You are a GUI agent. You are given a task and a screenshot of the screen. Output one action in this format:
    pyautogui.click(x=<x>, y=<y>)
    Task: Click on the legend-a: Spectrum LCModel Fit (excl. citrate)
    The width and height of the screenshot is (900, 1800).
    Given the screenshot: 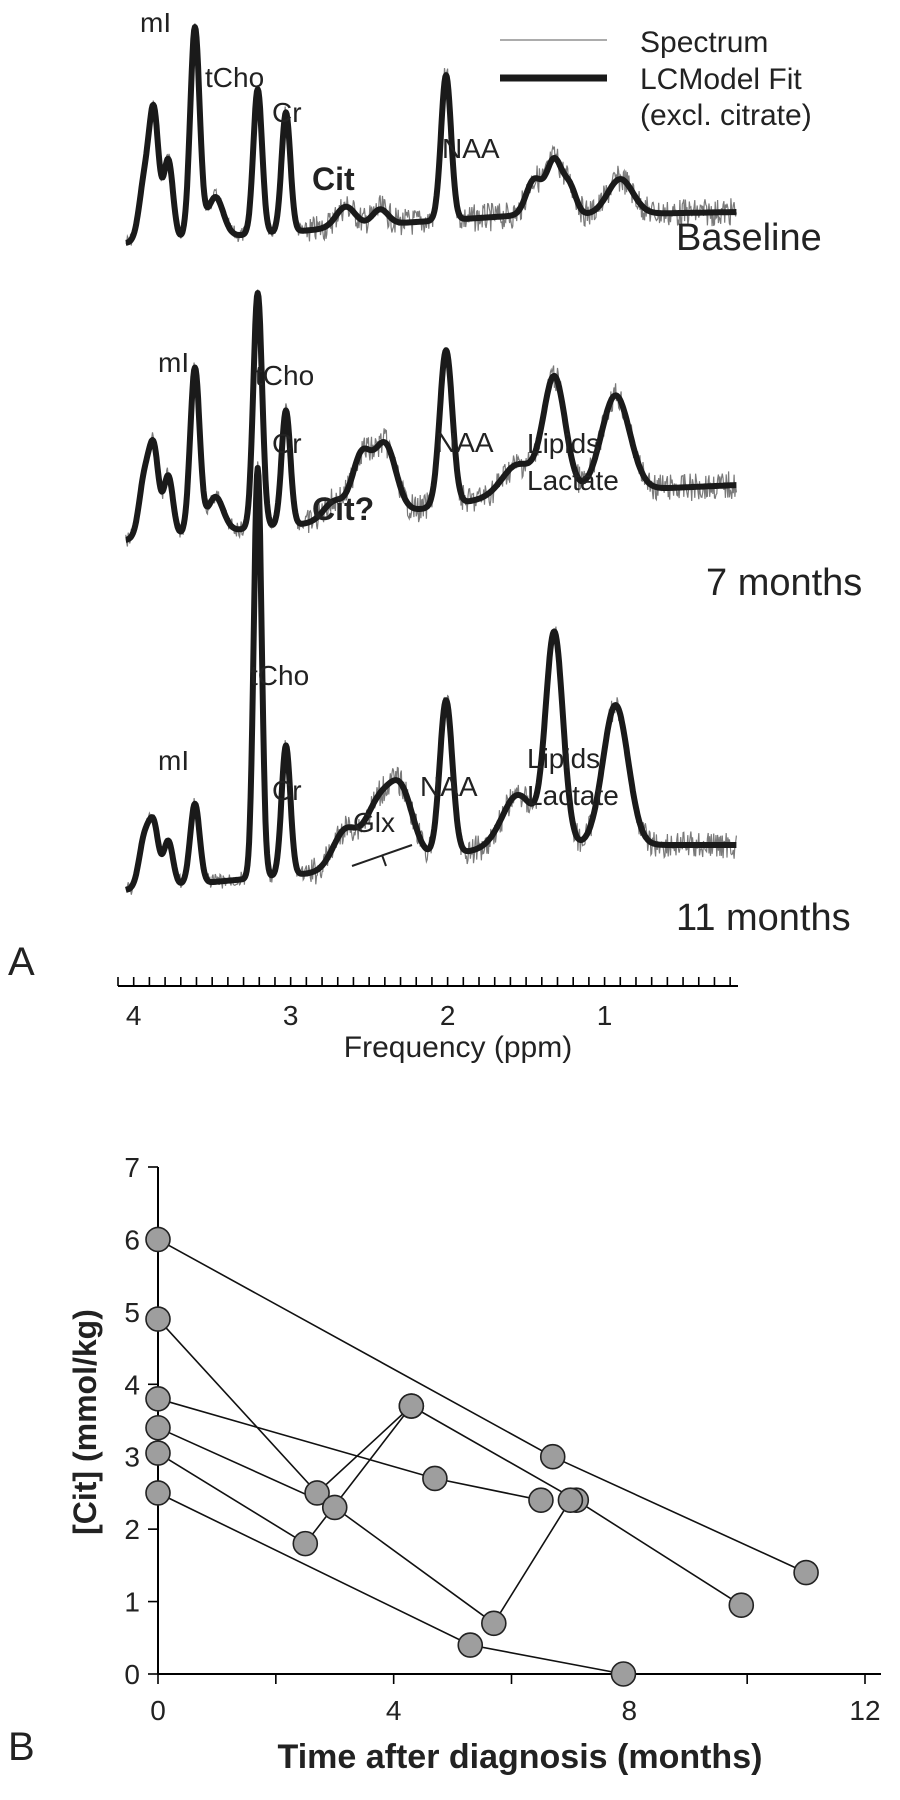 What is the action you would take?
    pyautogui.click(x=656, y=79)
    